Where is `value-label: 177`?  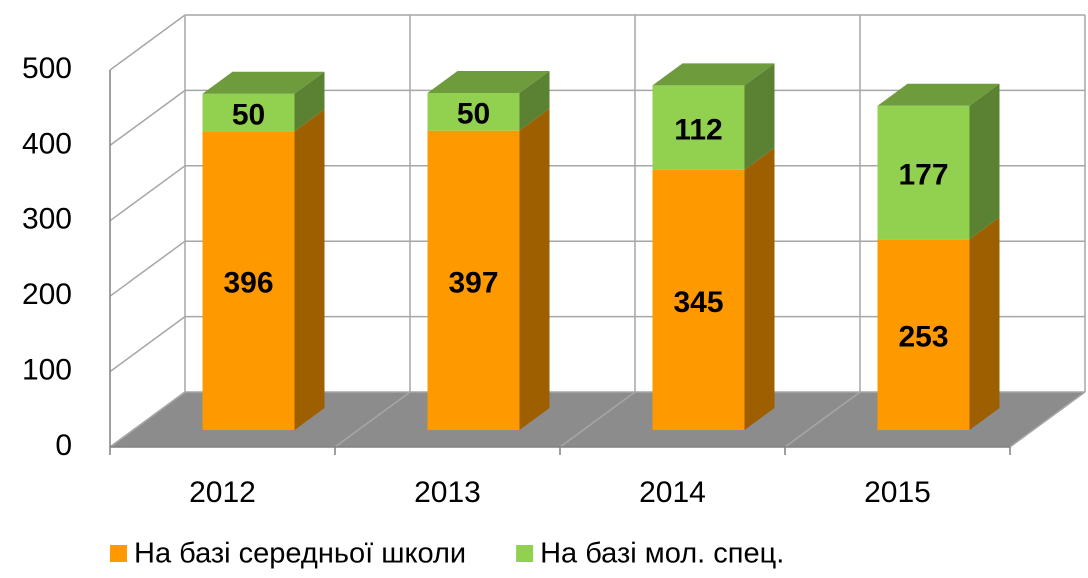 value-label: 177 is located at coordinates (923, 174).